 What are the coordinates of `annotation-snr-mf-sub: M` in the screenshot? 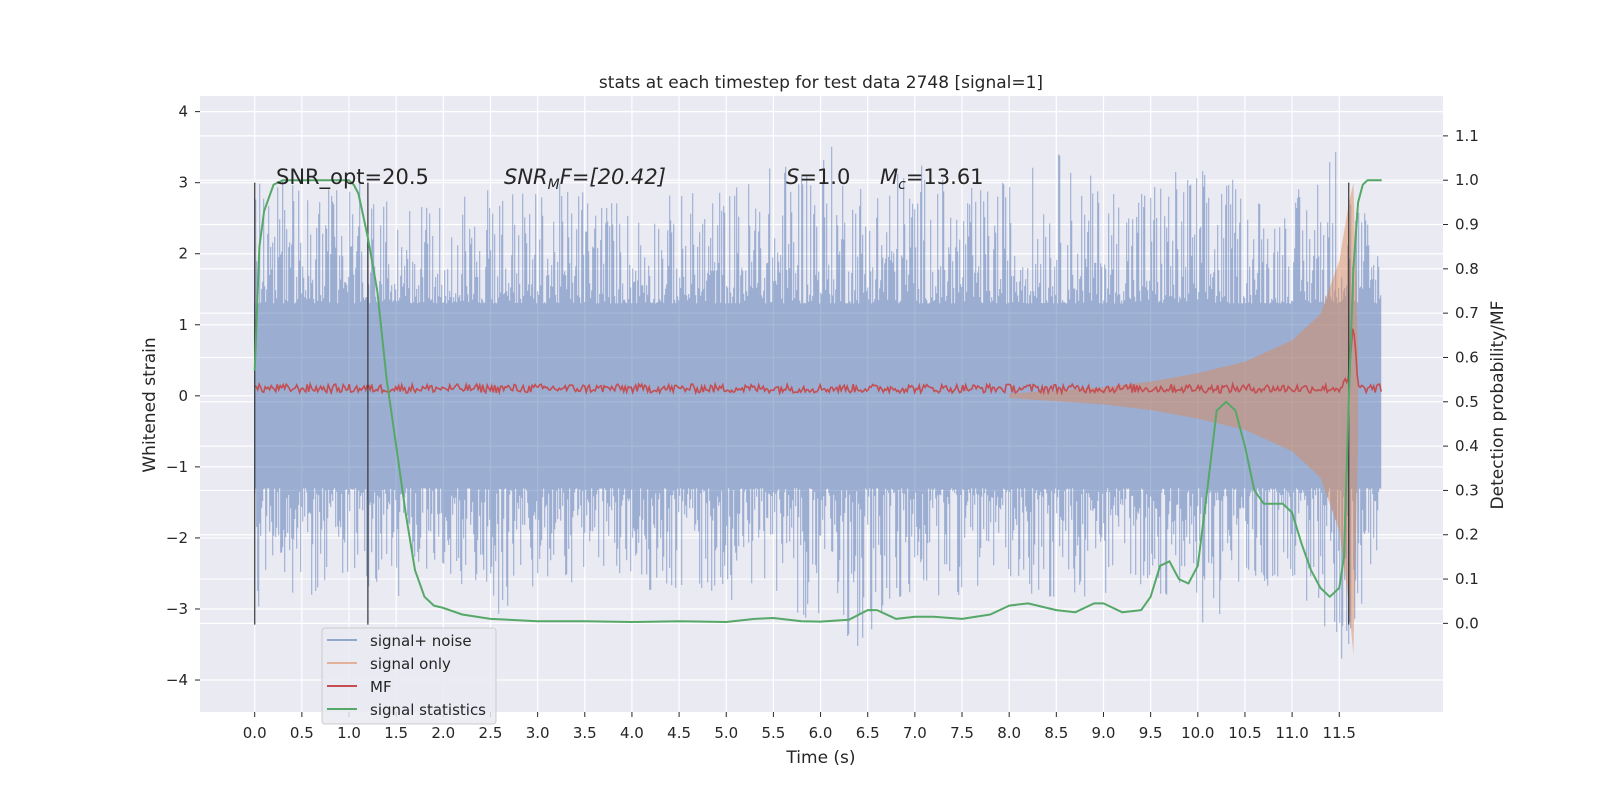 It's located at (554, 185).